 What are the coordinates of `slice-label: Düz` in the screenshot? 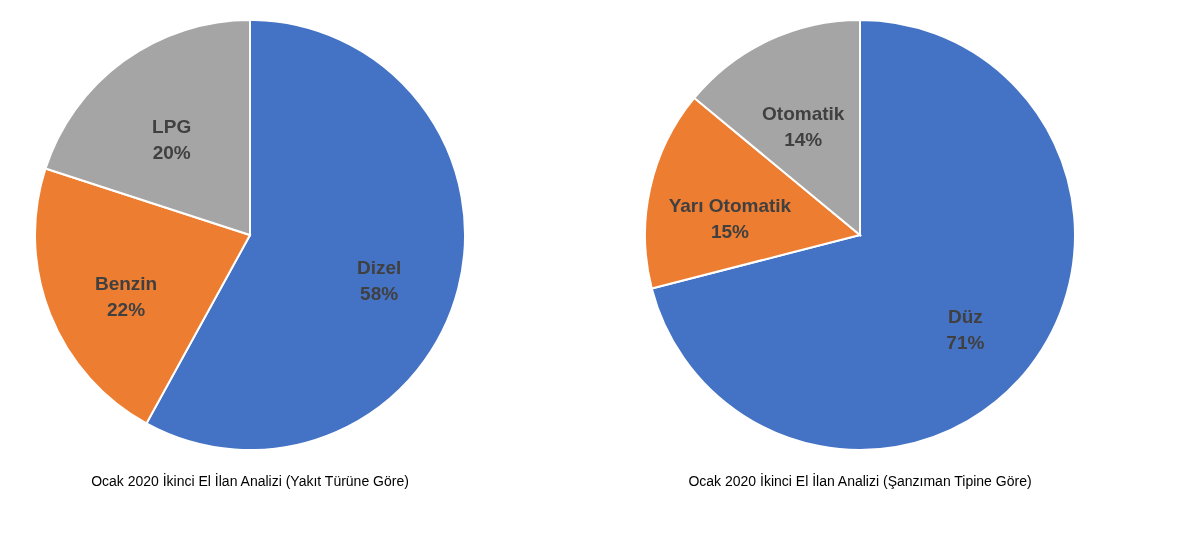 It's located at (965, 316).